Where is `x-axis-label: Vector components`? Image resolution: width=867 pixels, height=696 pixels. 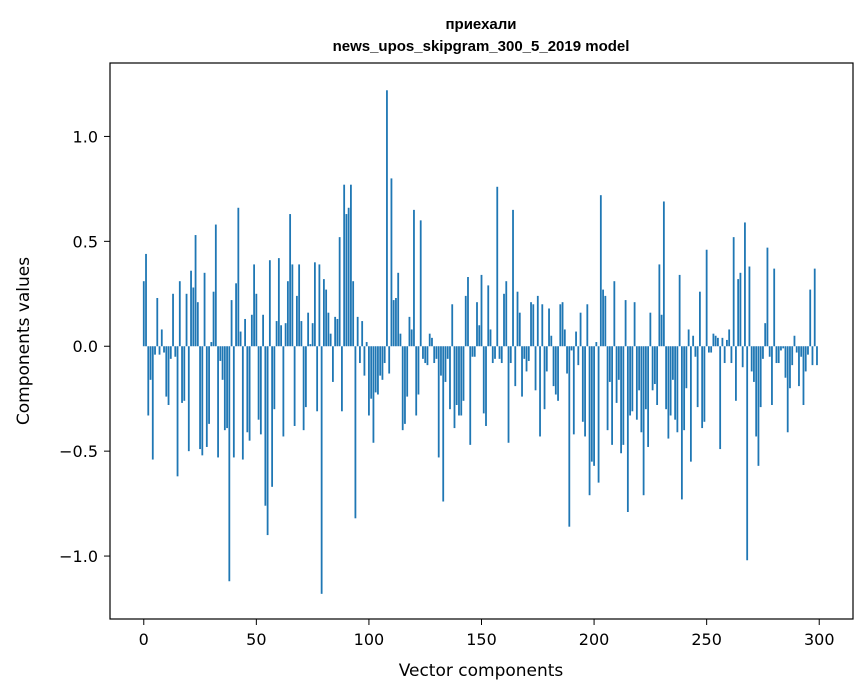
x-axis-label: Vector components is located at coordinates (481, 671).